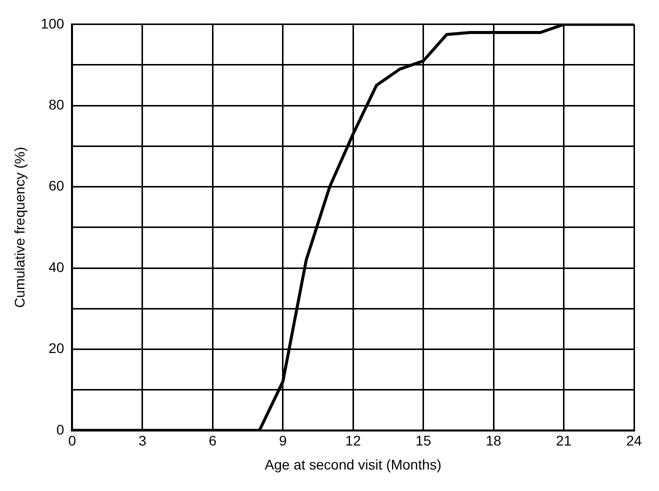 This screenshot has width=659, height=491. I want to click on x-tick-label: 6, so click(212, 440).